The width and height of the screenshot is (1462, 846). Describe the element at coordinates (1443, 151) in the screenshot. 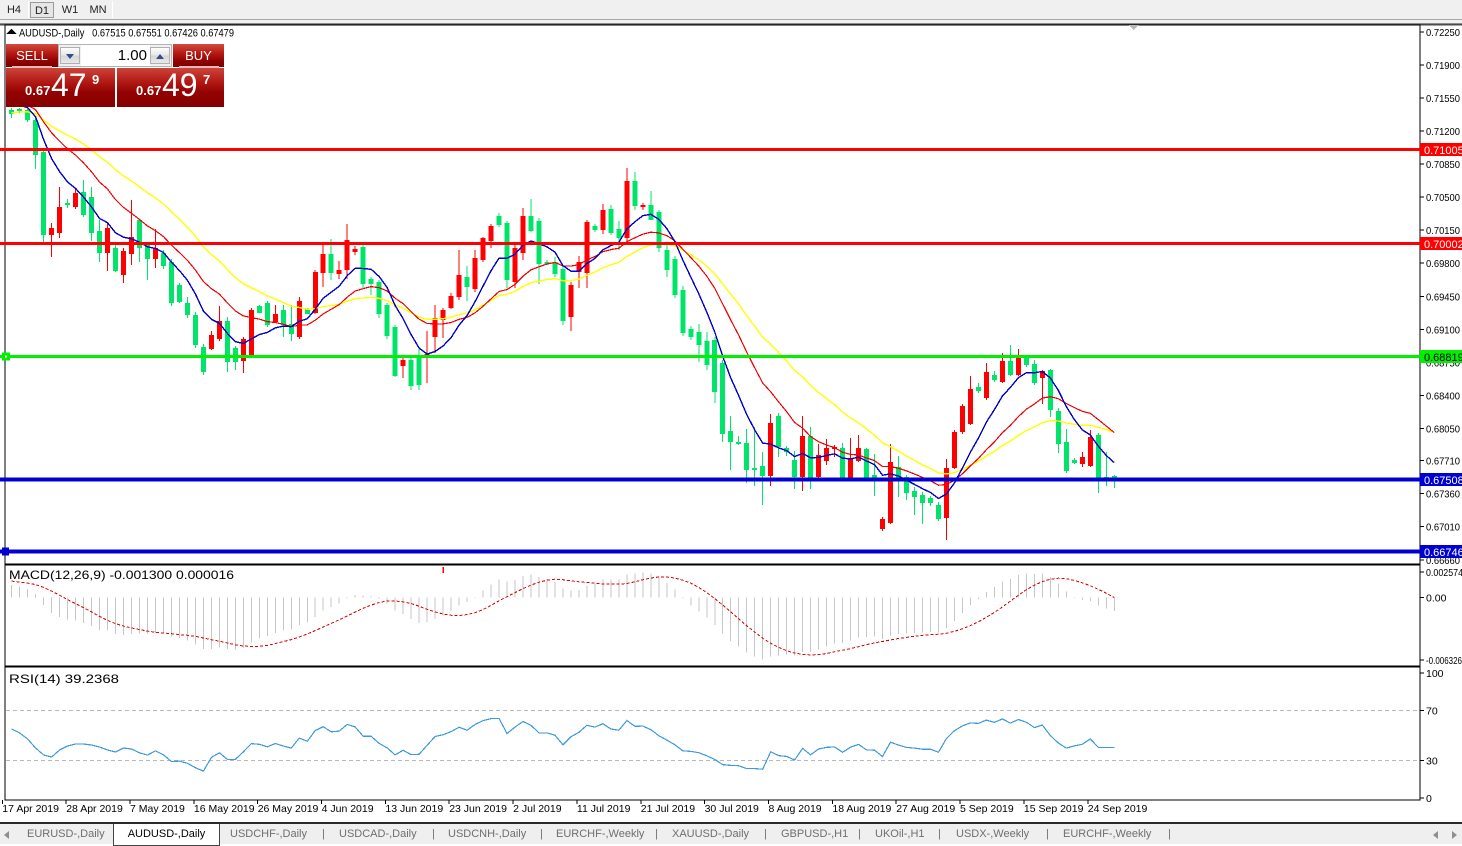

I see `svg-text: 0.71005` at that location.